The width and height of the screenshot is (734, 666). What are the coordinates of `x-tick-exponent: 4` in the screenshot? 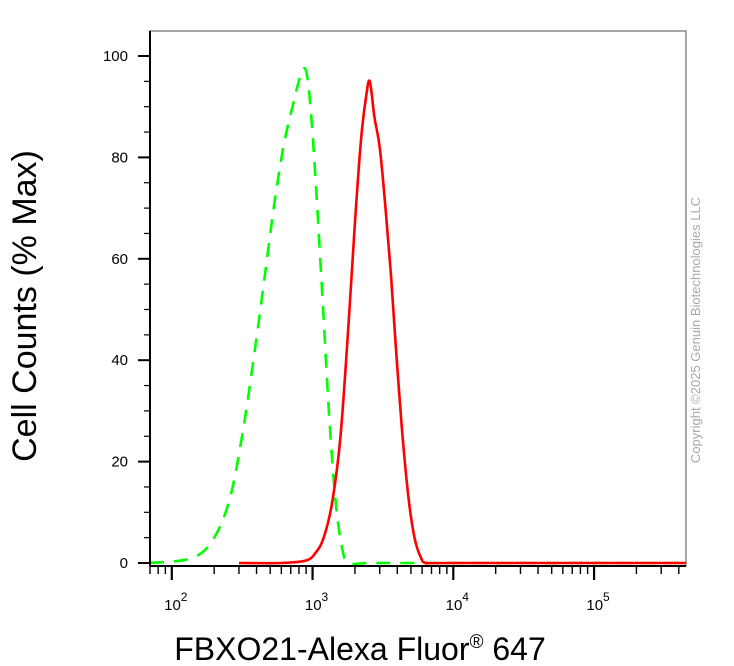 It's located at (465, 597).